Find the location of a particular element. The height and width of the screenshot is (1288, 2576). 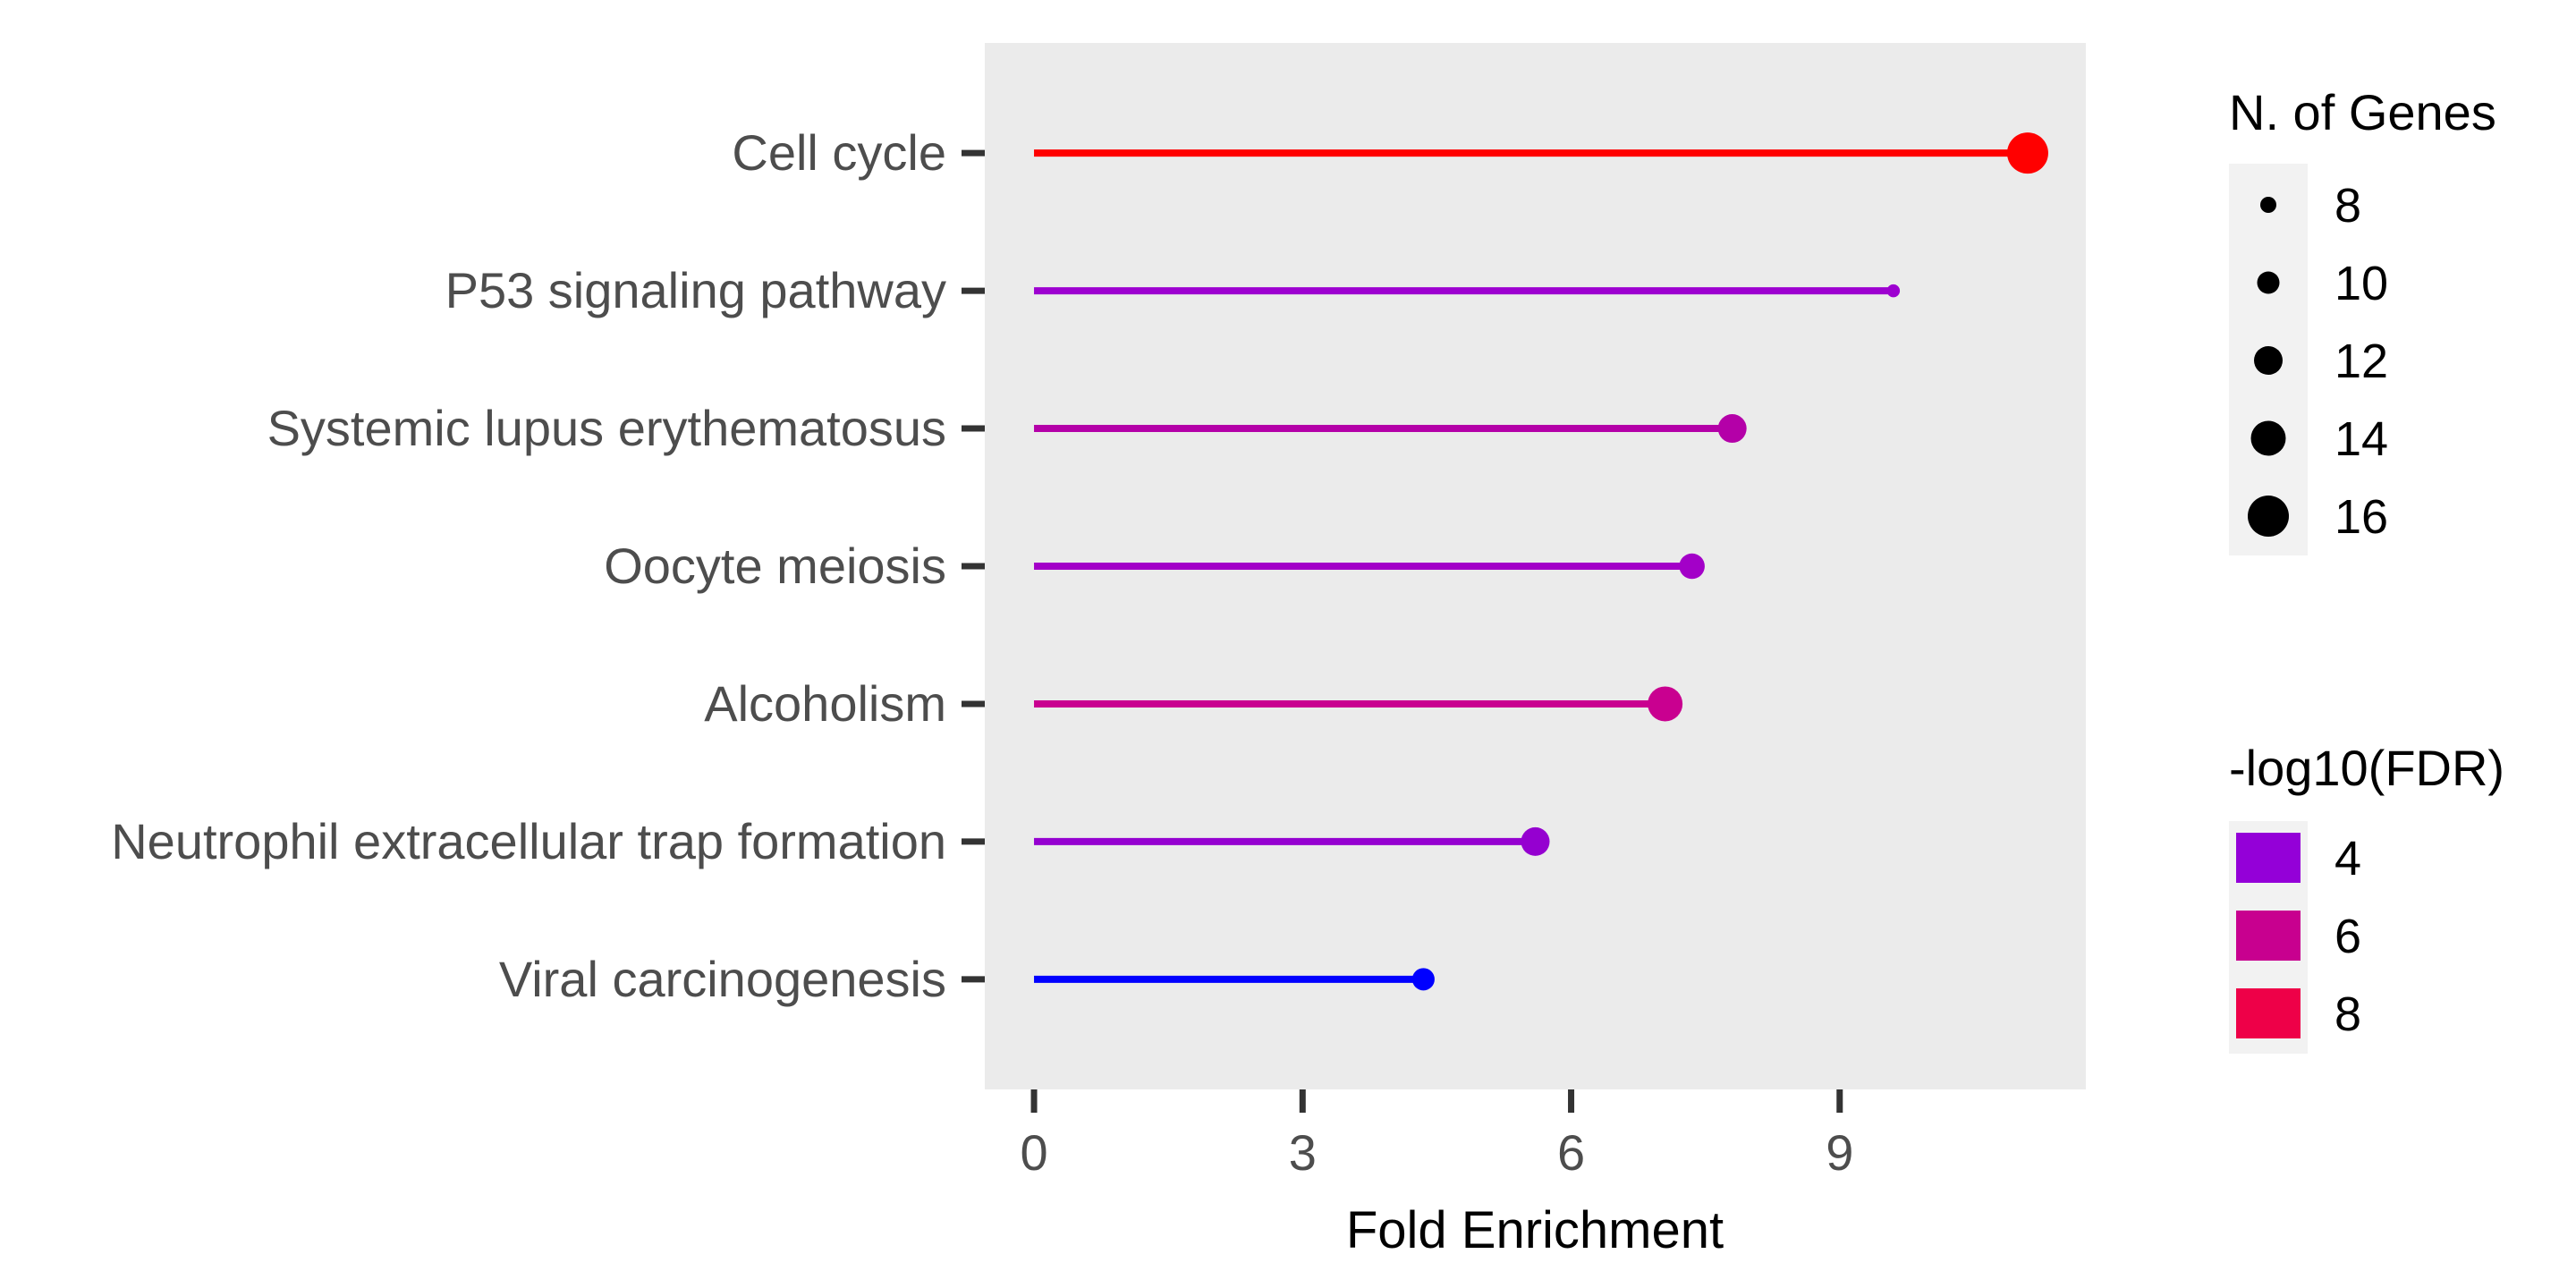

size-legend: 8 10 12 14 16 is located at coordinates (2318, 361).